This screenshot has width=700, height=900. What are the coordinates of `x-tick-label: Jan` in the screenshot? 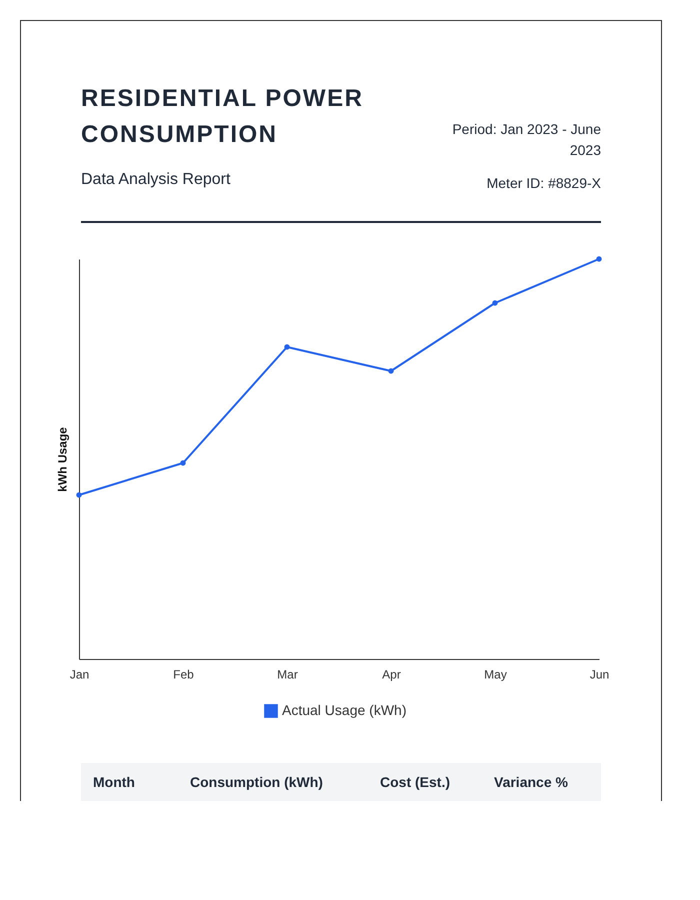 It's located at (80, 675).